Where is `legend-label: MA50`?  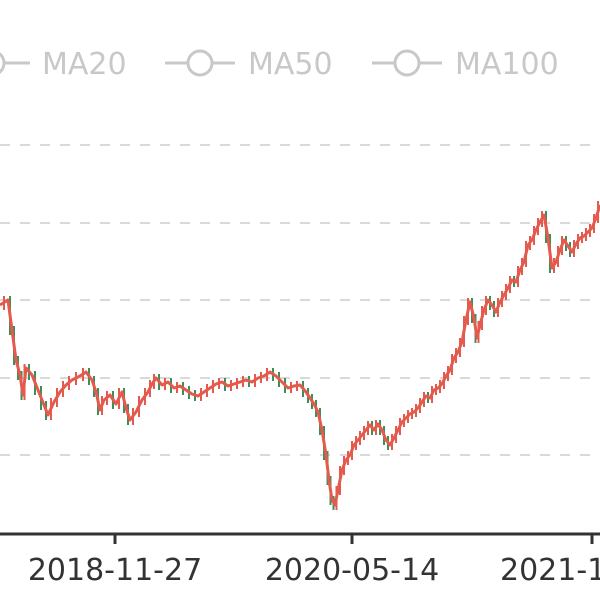 legend-label: MA50 is located at coordinates (290, 64).